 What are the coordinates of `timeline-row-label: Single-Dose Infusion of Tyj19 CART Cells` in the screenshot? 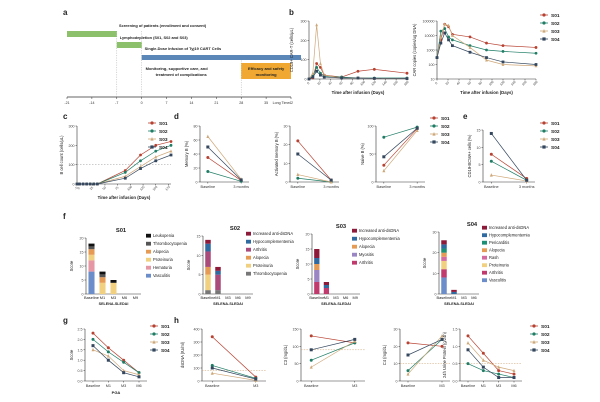 It's located at (183, 48).